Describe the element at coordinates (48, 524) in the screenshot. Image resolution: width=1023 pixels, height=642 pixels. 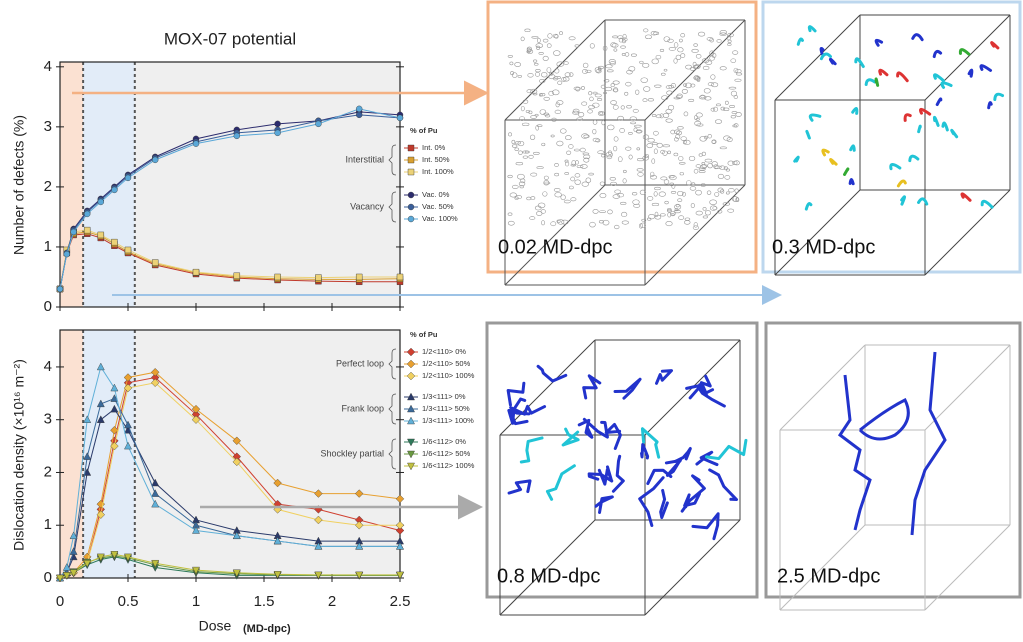
I see `y-tick-label: 1` at that location.